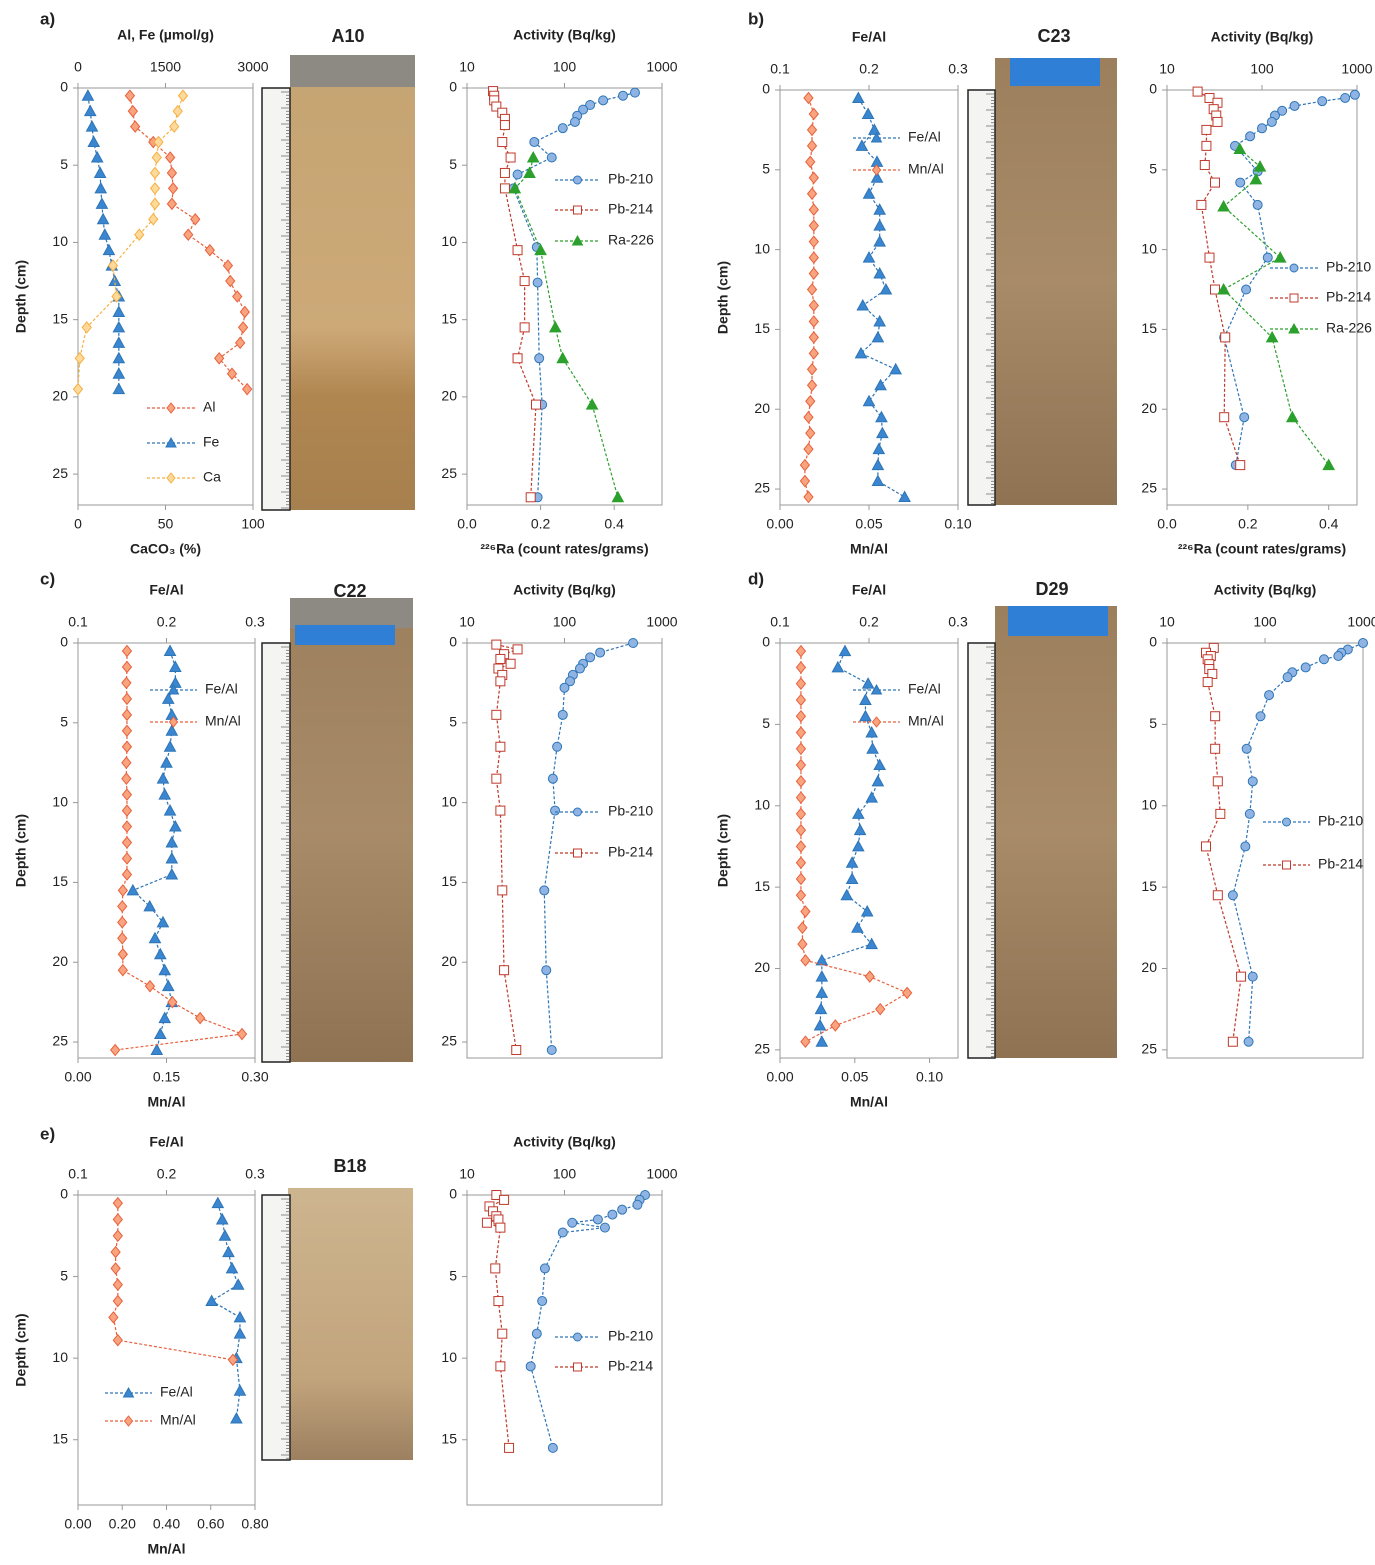 Image resolution: width=1375 pixels, height=1565 pixels. Describe the element at coordinates (349, 1166) in the screenshot. I see `core-title: B18` at that location.